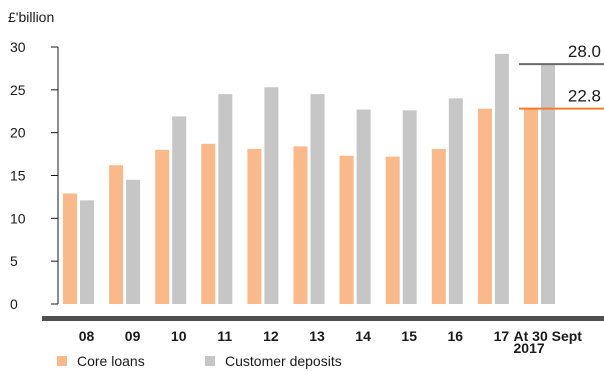  Describe the element at coordinates (317, 336) in the screenshot. I see `x-tick-label: 13` at that location.